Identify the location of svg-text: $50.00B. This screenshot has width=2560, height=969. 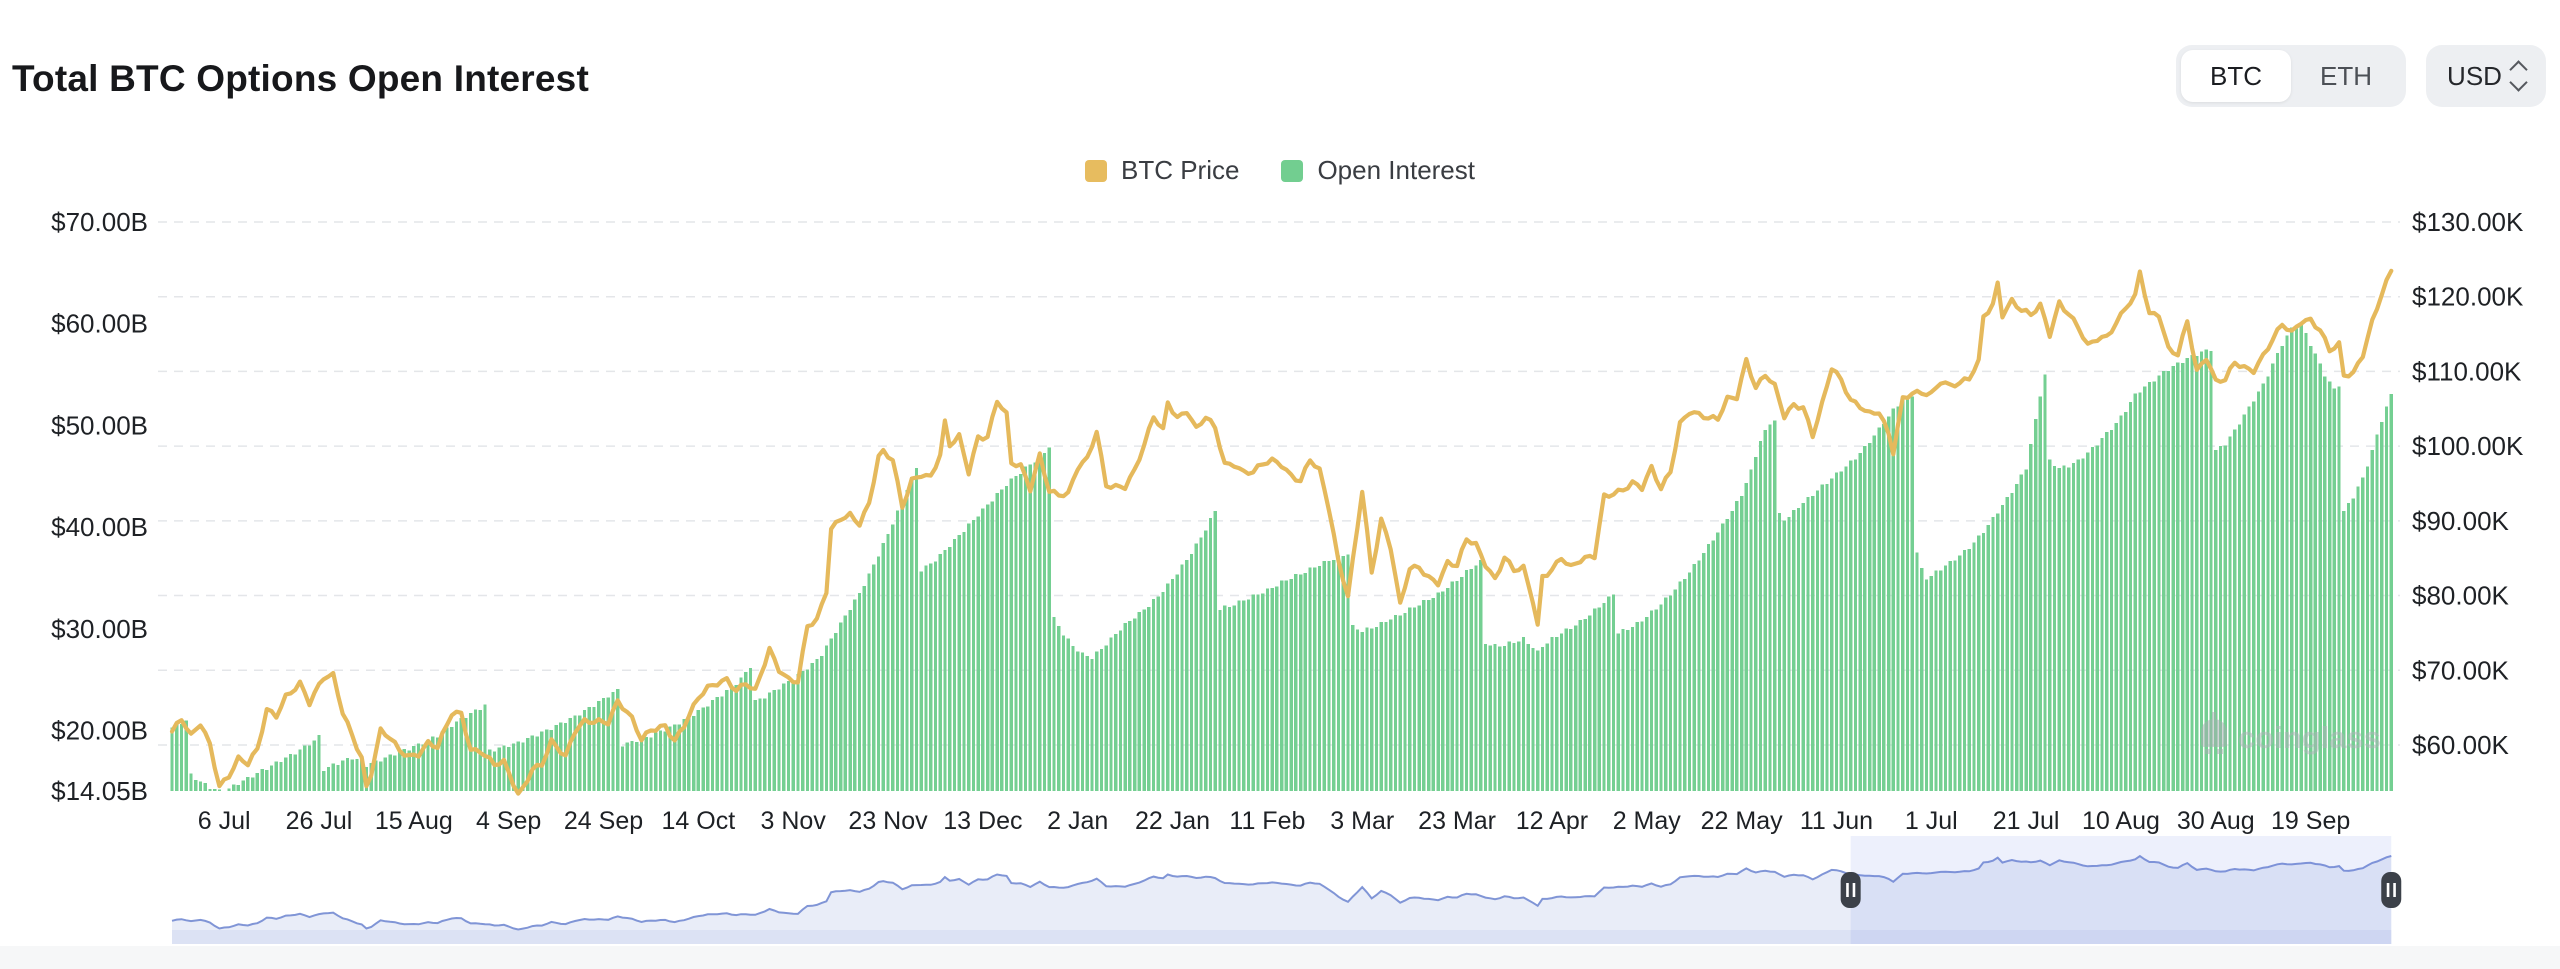
(99, 425).